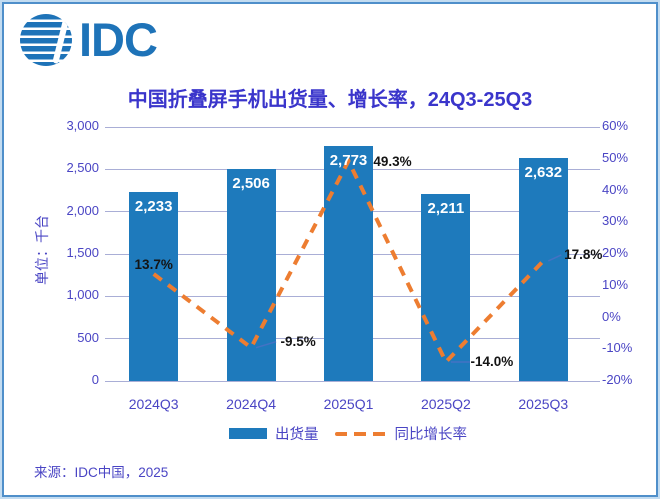 This screenshot has height=499, width=660. Describe the element at coordinates (251, 404) in the screenshot. I see `x-axis-label: 2024Q4` at that location.